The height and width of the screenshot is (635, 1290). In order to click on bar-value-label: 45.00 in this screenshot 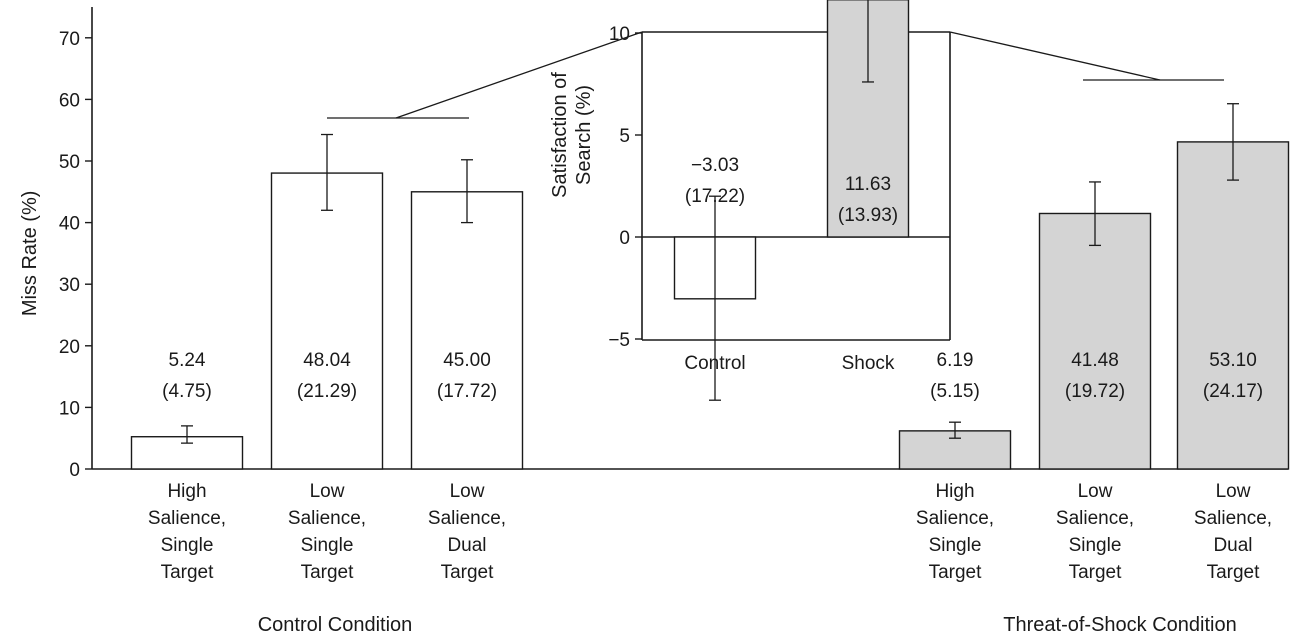, I will do `click(467, 360)`.